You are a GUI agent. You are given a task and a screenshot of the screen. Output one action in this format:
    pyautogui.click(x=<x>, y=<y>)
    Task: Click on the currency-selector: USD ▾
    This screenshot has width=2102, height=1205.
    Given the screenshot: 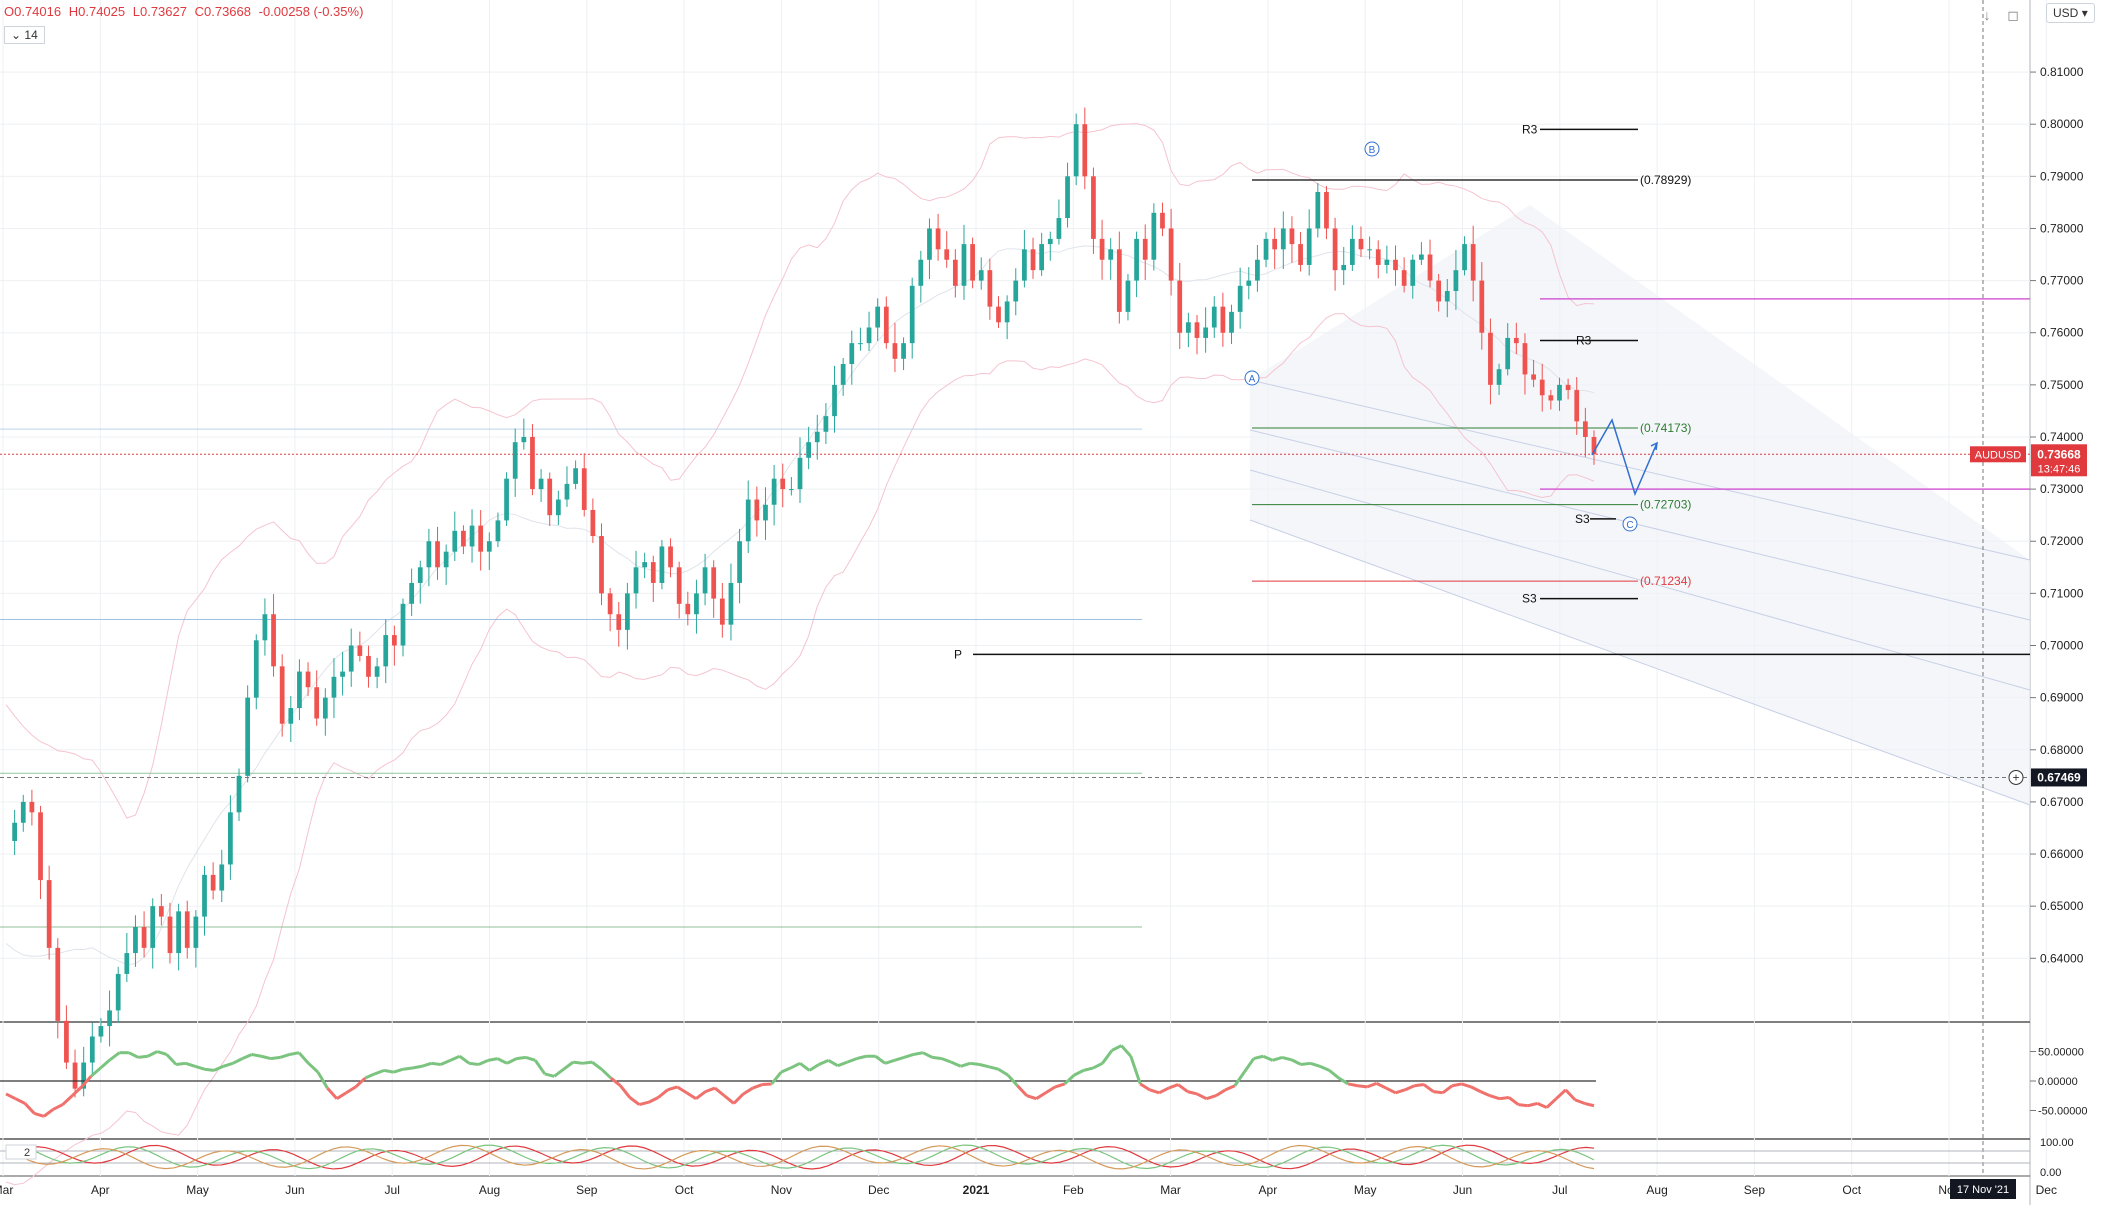 What is the action you would take?
    pyautogui.click(x=2070, y=13)
    